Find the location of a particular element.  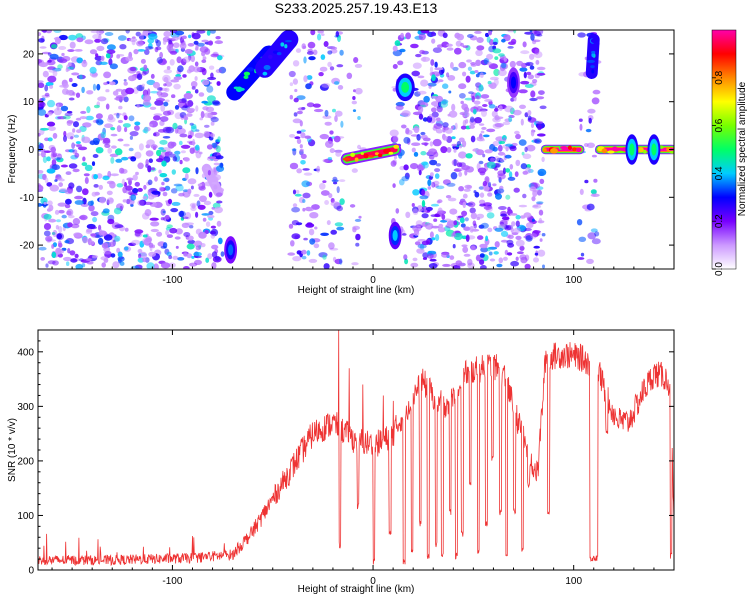

spectrogram-ytick-label: -20 is located at coordinates (27, 246).